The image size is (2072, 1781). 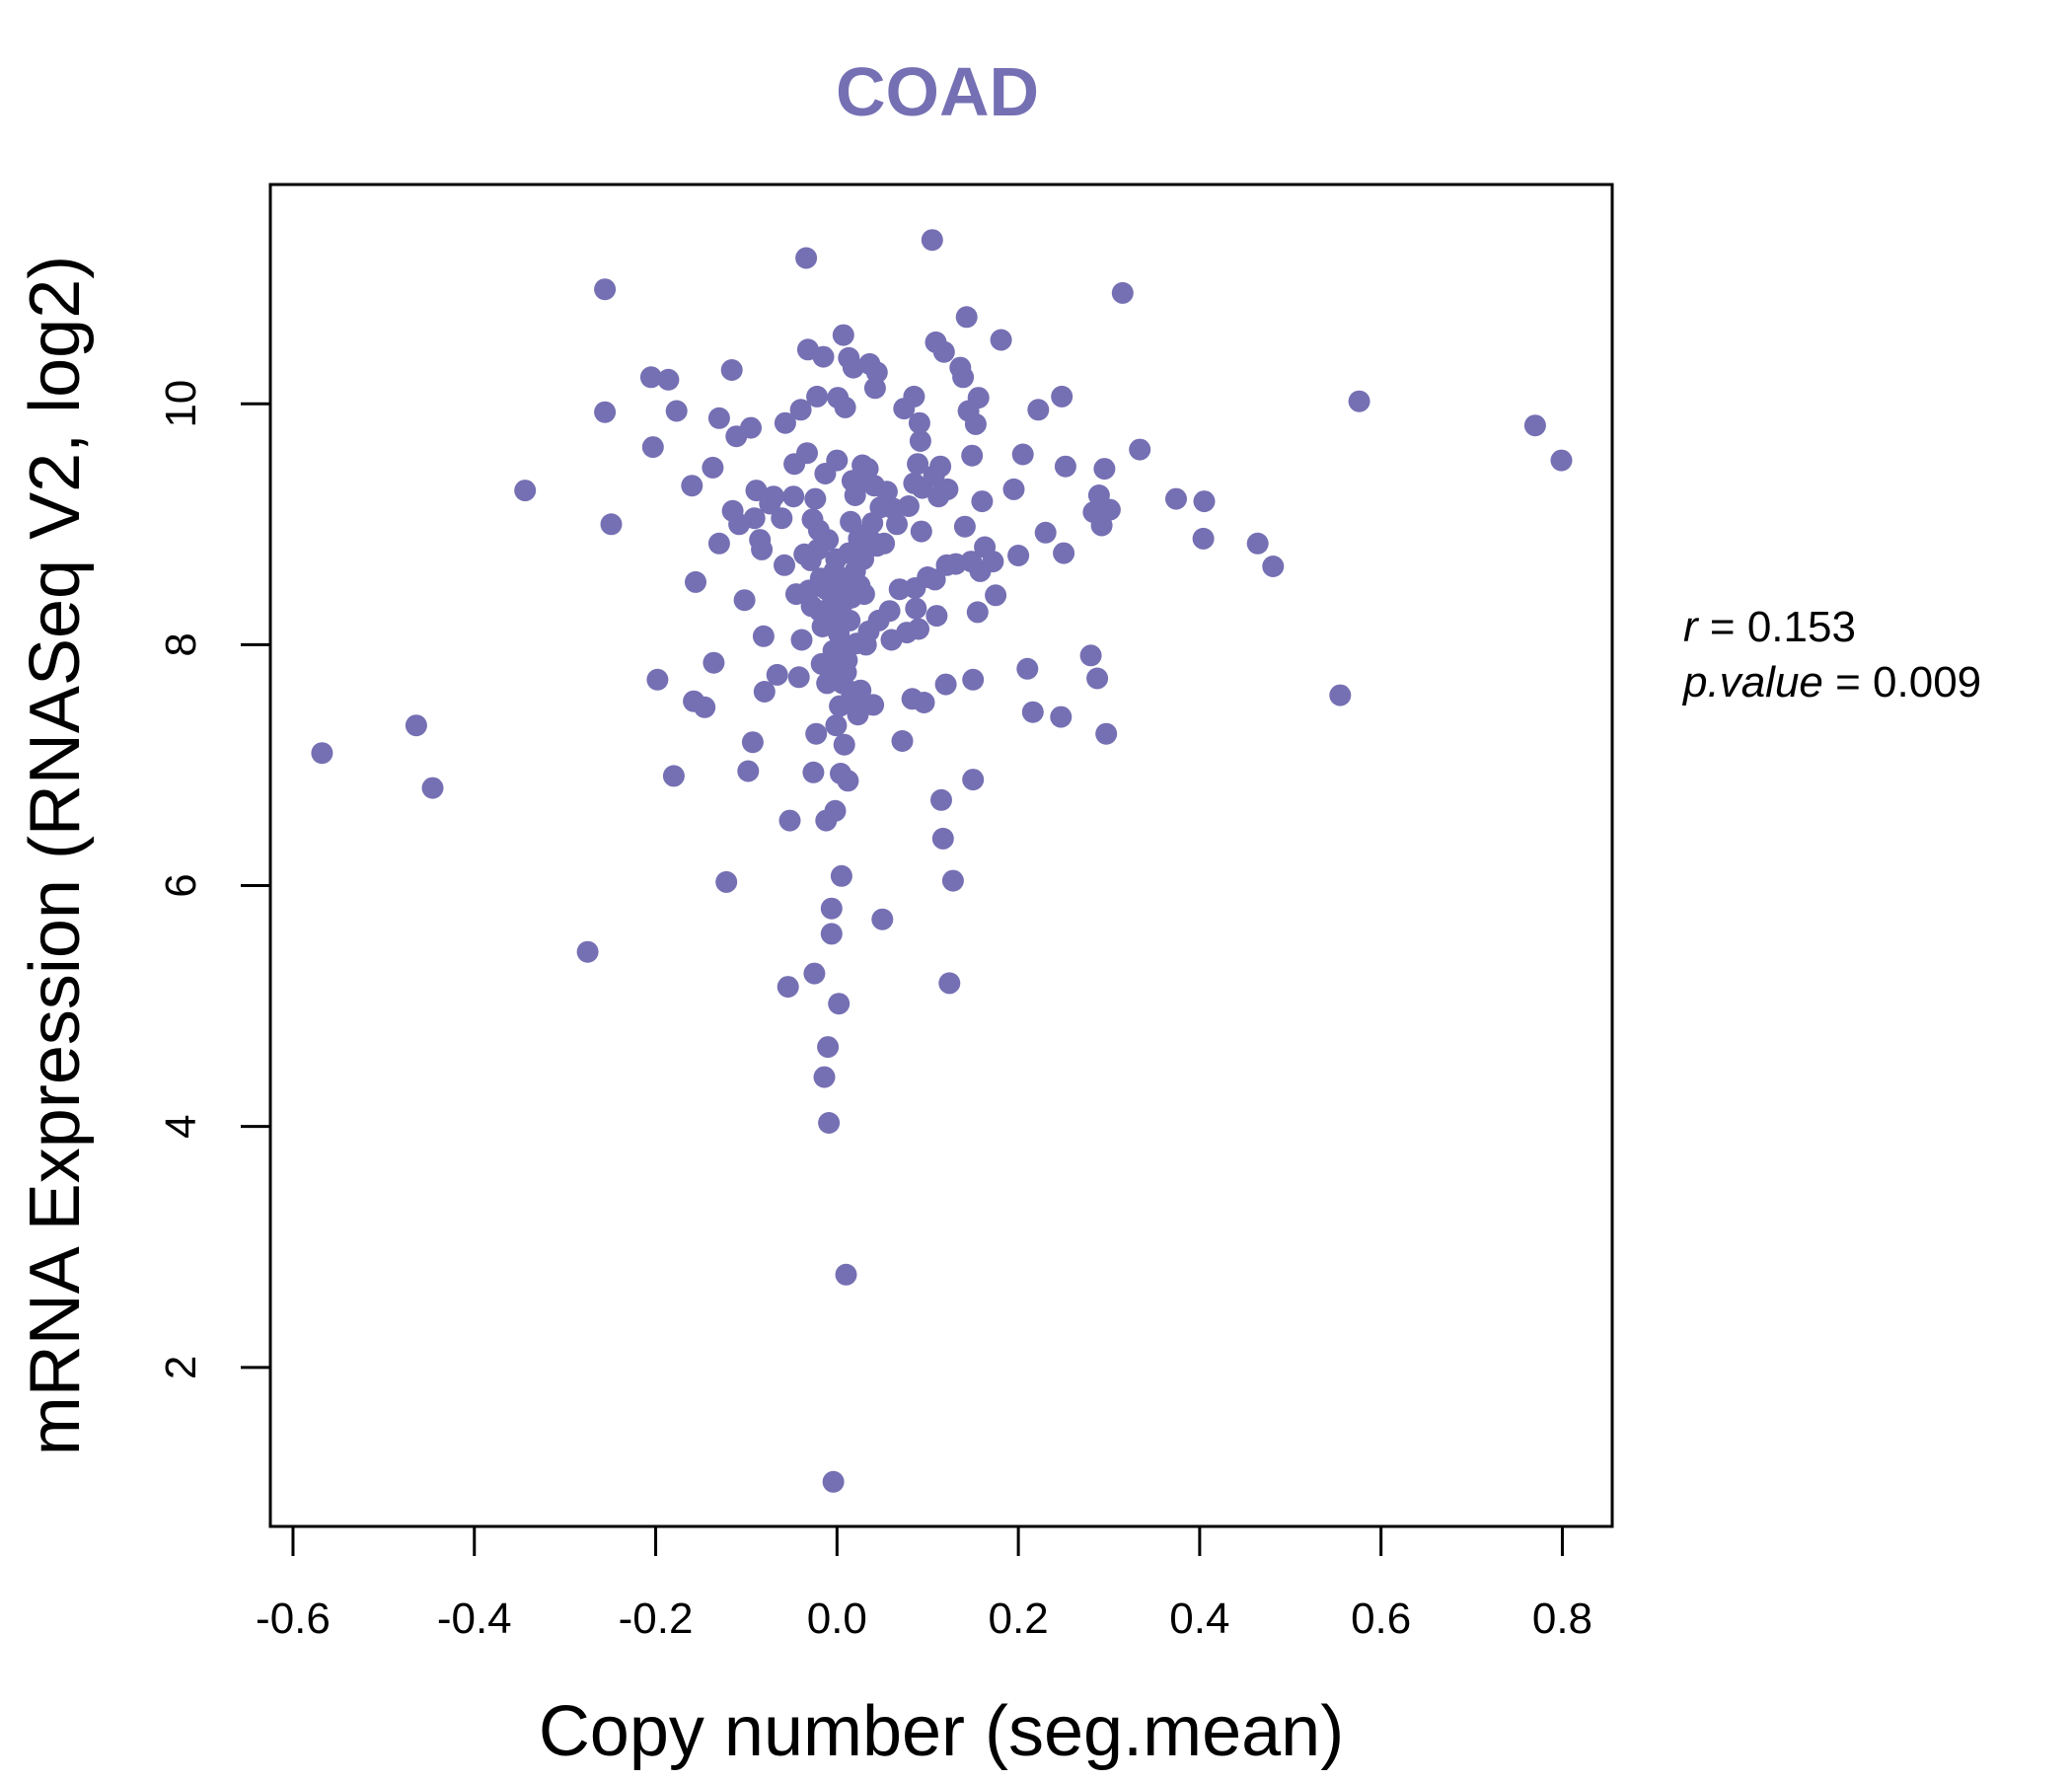 I want to click on r-value: 0.153, so click(x=1802, y=627).